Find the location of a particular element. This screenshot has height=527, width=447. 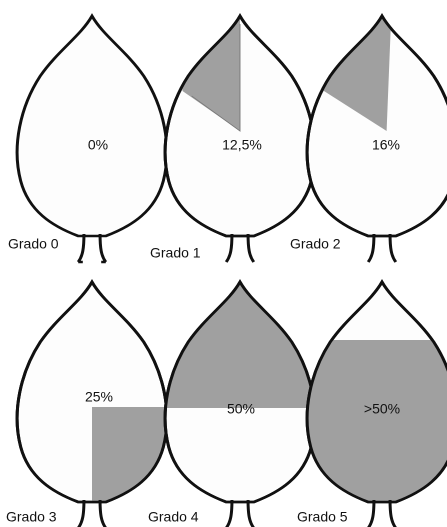

leaf is located at coordinates (376, 403).